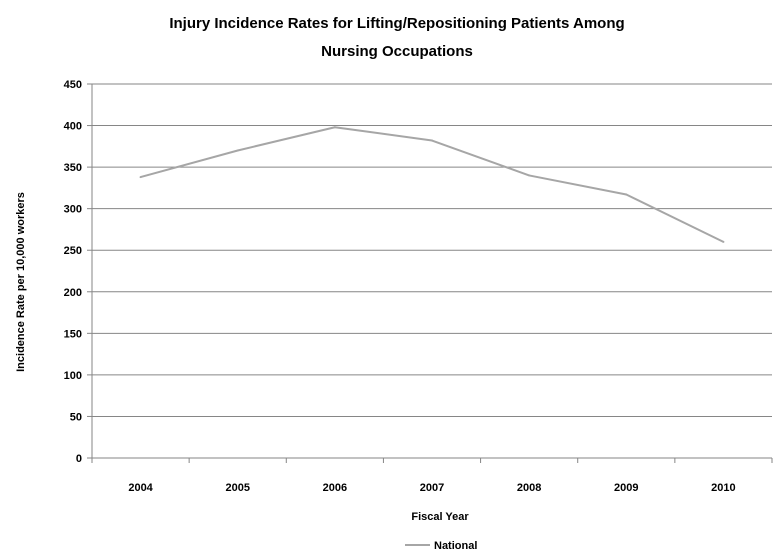  Describe the element at coordinates (79, 459) in the screenshot. I see `y-tick-label: 0` at that location.